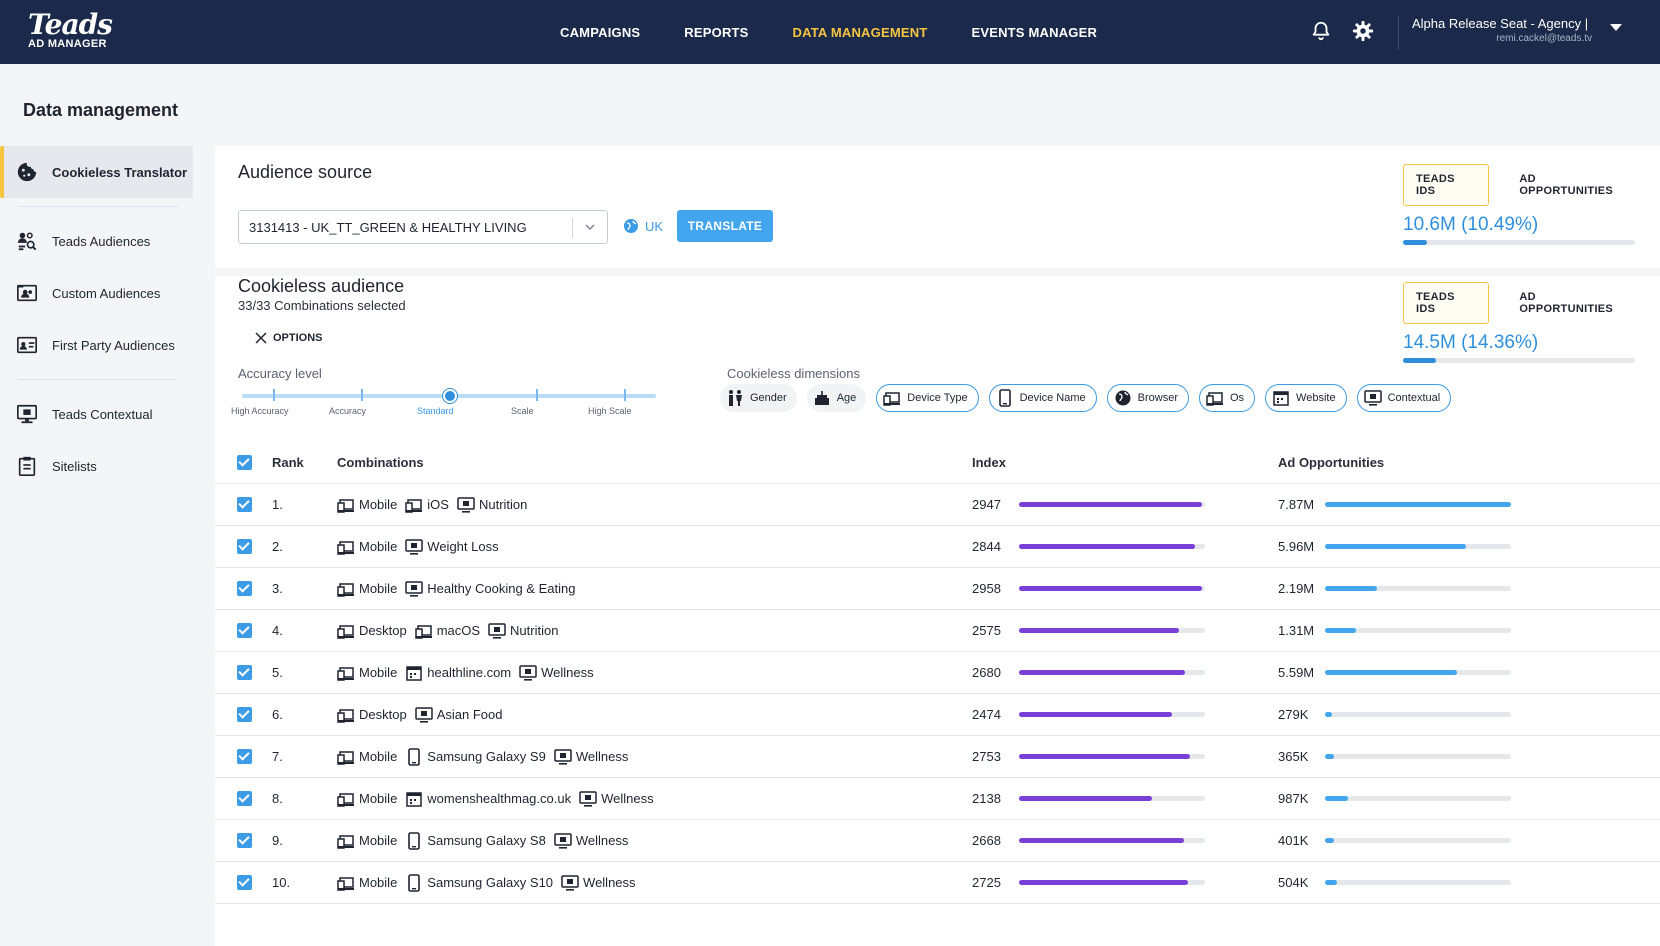 The height and width of the screenshot is (946, 1660). What do you see at coordinates (1293, 882) in the screenshot?
I see `row-ad-opportunities: 504K` at bounding box center [1293, 882].